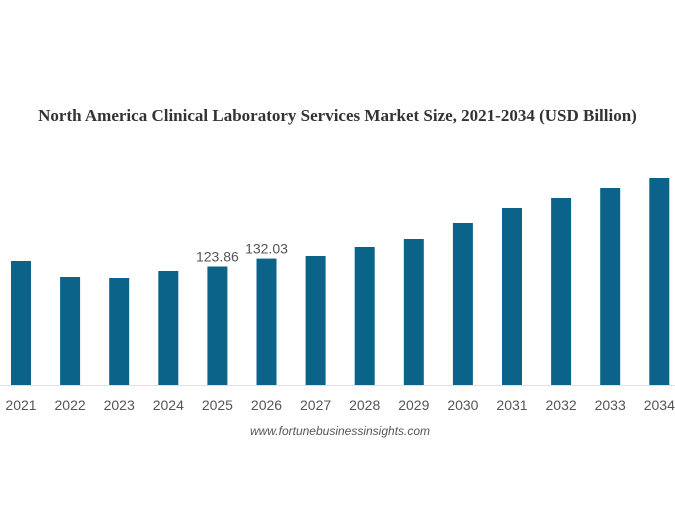  What do you see at coordinates (659, 405) in the screenshot?
I see `x-tick-label-2034: 2034` at bounding box center [659, 405].